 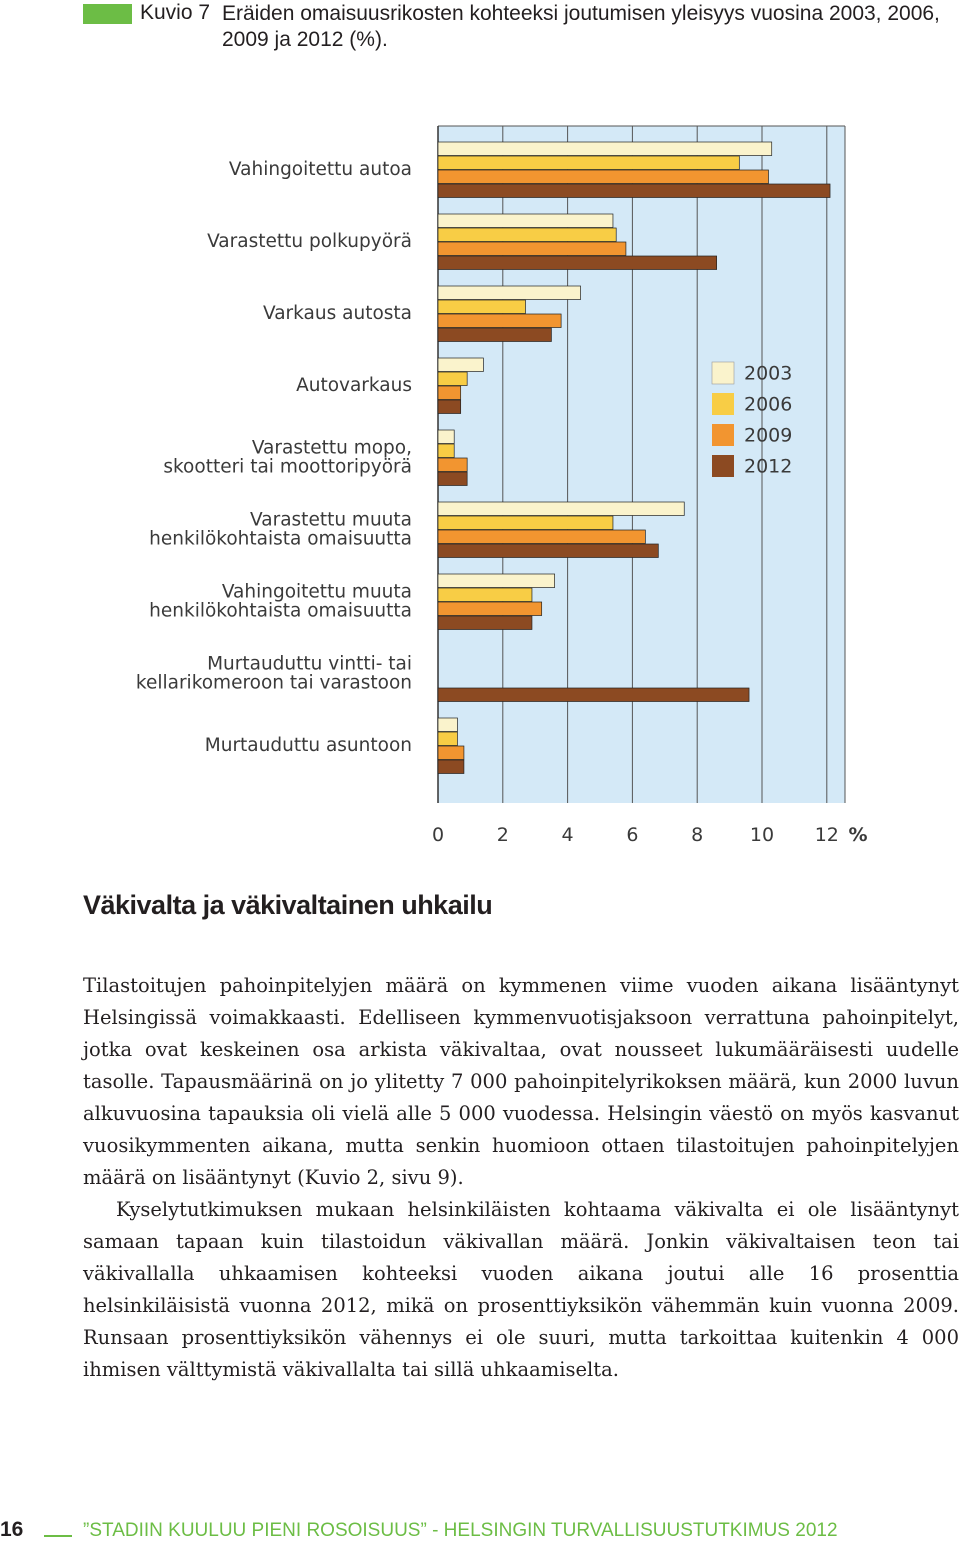 What do you see at coordinates (697, 835) in the screenshot?
I see `x-tick-label-8: 8` at bounding box center [697, 835].